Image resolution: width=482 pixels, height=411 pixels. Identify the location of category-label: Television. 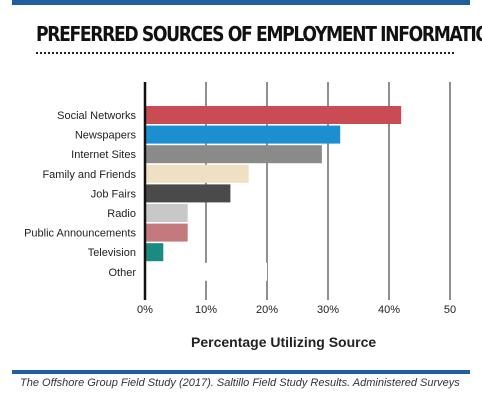
(112, 253).